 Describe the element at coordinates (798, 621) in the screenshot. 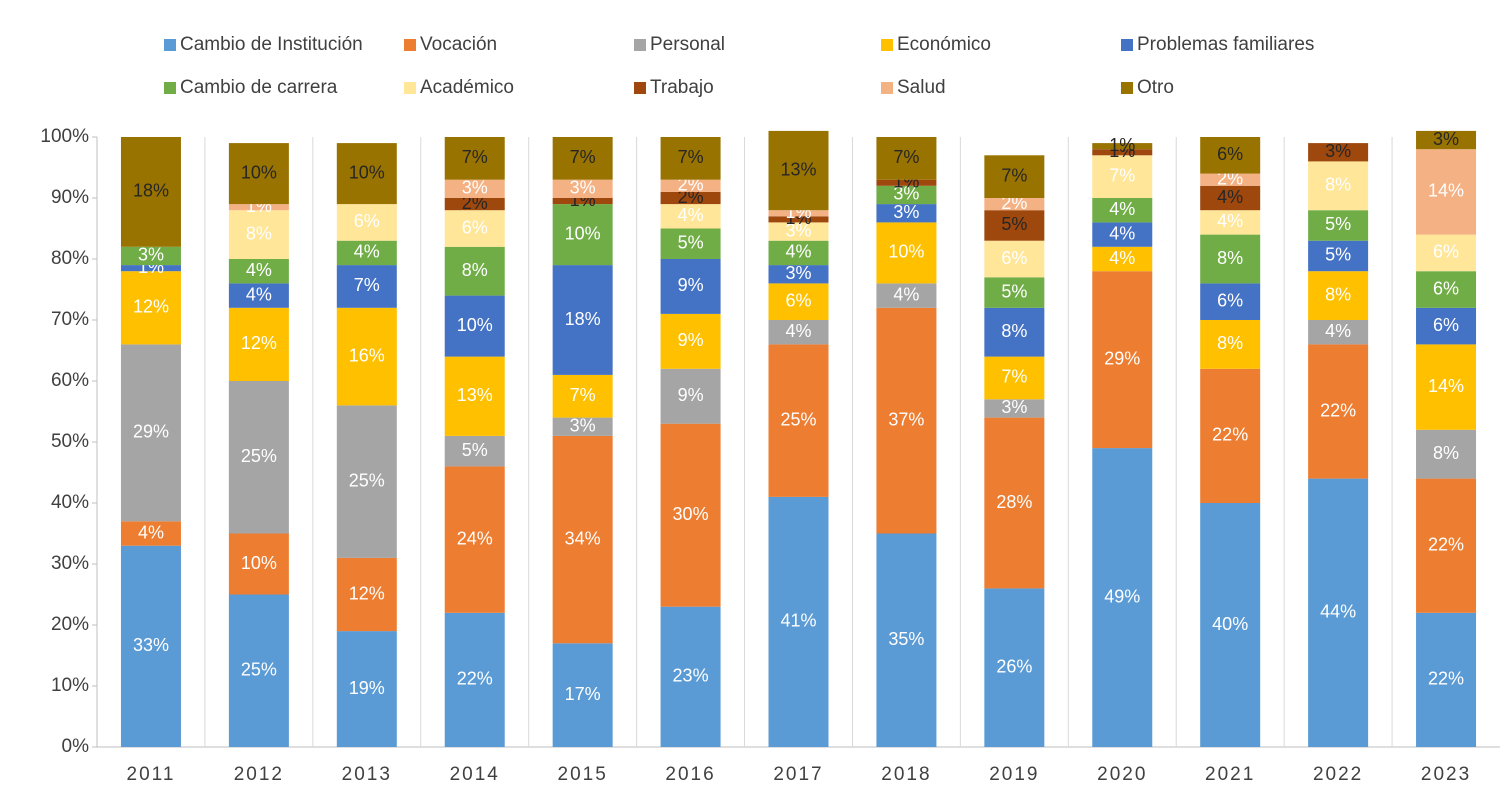

I see `data-label: 41%` at that location.